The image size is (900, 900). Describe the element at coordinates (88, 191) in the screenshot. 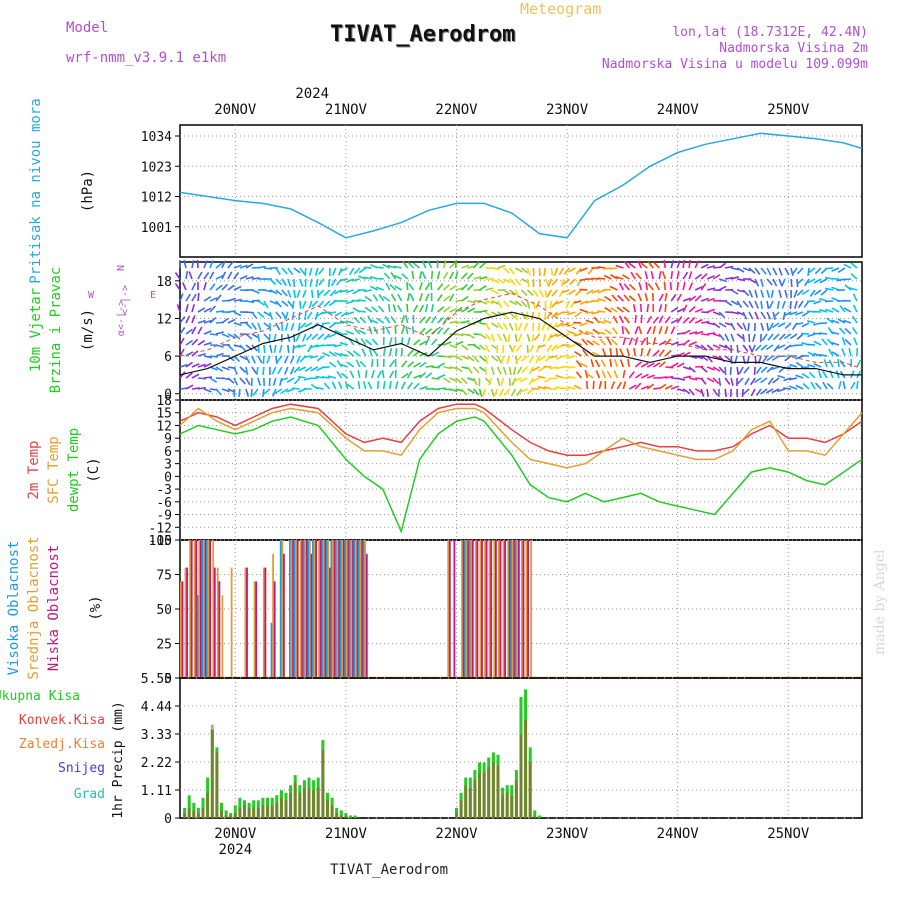

I see `pressure-ylabel: (hPa)` at that location.